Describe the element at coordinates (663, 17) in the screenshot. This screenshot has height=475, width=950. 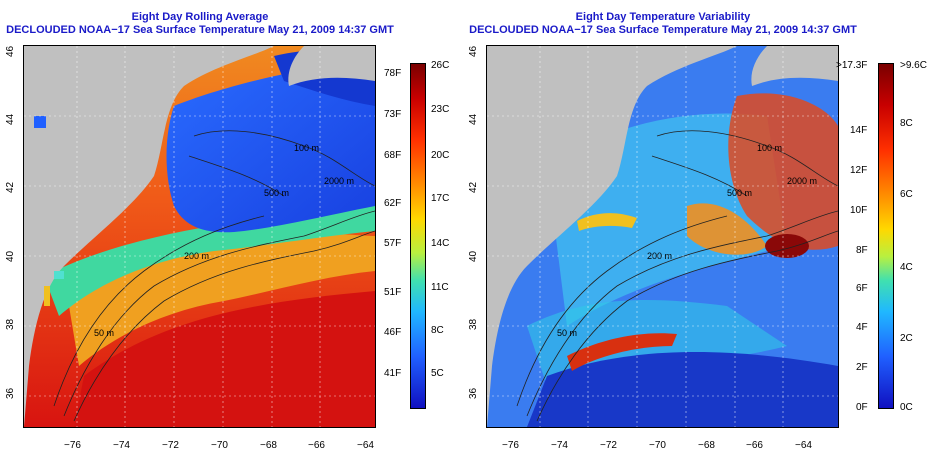
I see `right-title-line1: Eight Day Temperature Variability` at that location.